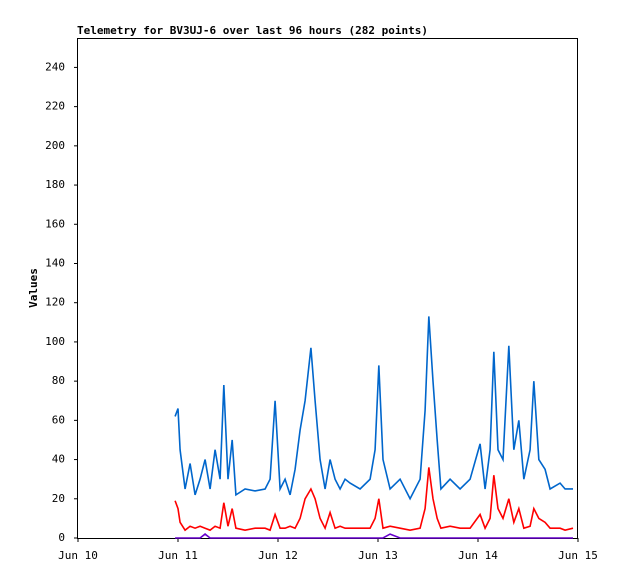 The width and height of the screenshot is (618, 579). What do you see at coordinates (58, 419) in the screenshot?
I see `y-tick-label: 60` at bounding box center [58, 419].